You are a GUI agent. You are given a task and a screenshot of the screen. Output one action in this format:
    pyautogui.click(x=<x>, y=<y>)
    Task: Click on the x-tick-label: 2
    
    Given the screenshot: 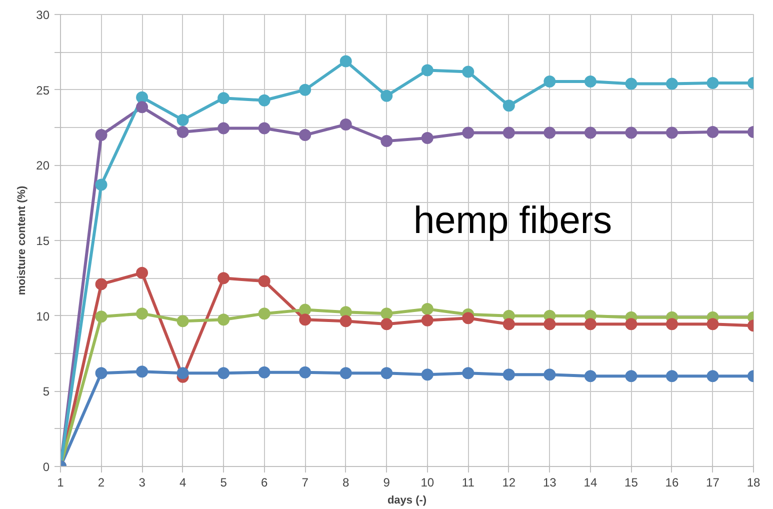 What is the action you would take?
    pyautogui.click(x=101, y=483)
    